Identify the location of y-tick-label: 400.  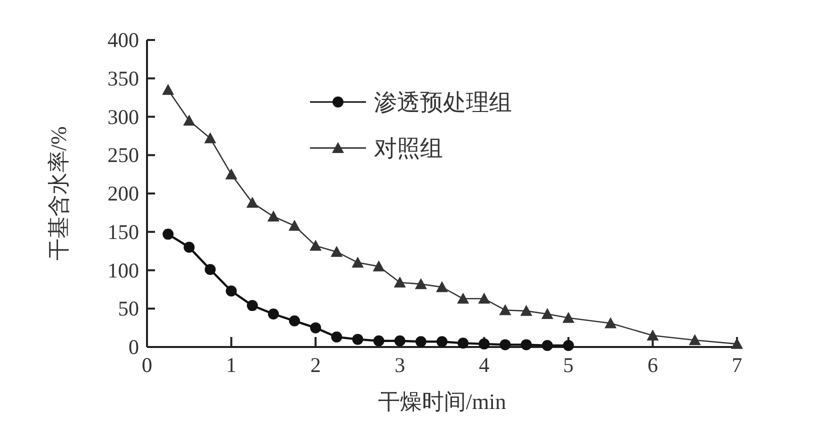
(123, 40).